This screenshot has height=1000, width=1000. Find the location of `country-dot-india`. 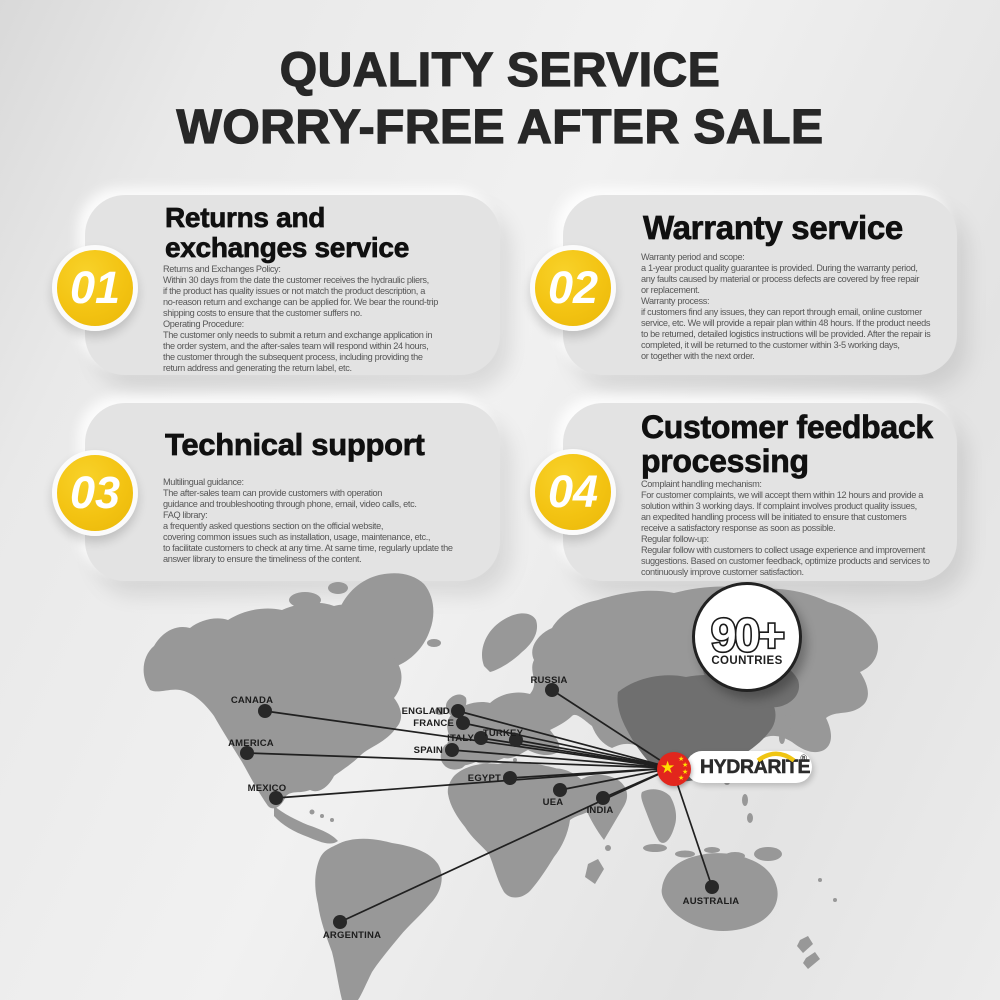

country-dot-india is located at coordinates (603, 798).